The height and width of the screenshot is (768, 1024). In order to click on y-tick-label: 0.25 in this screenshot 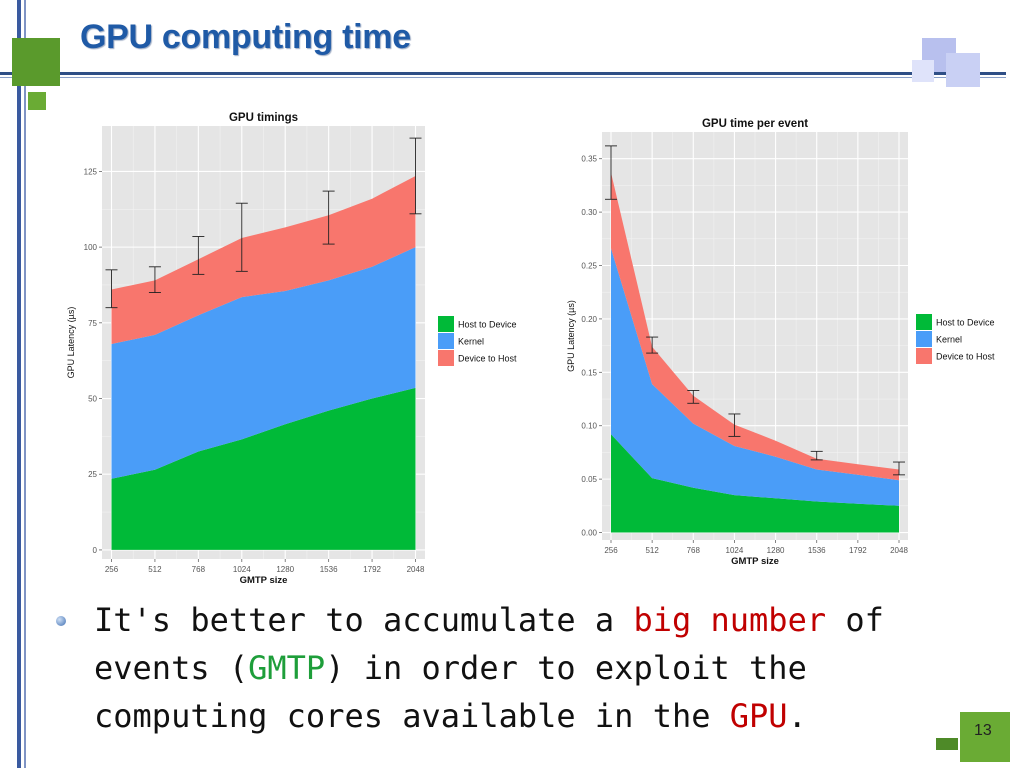, I will do `click(589, 266)`.